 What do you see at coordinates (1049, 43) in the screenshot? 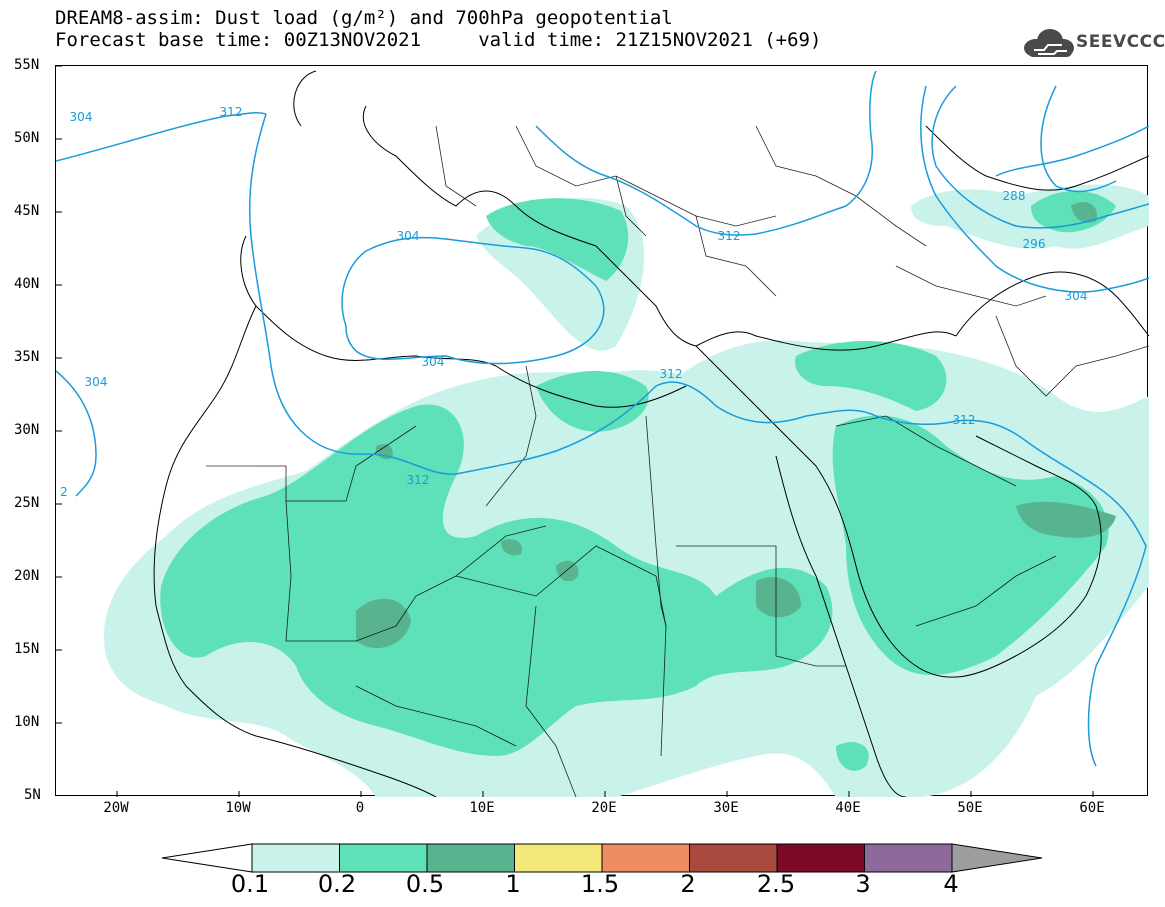
I see `cloud-logo-icon` at bounding box center [1049, 43].